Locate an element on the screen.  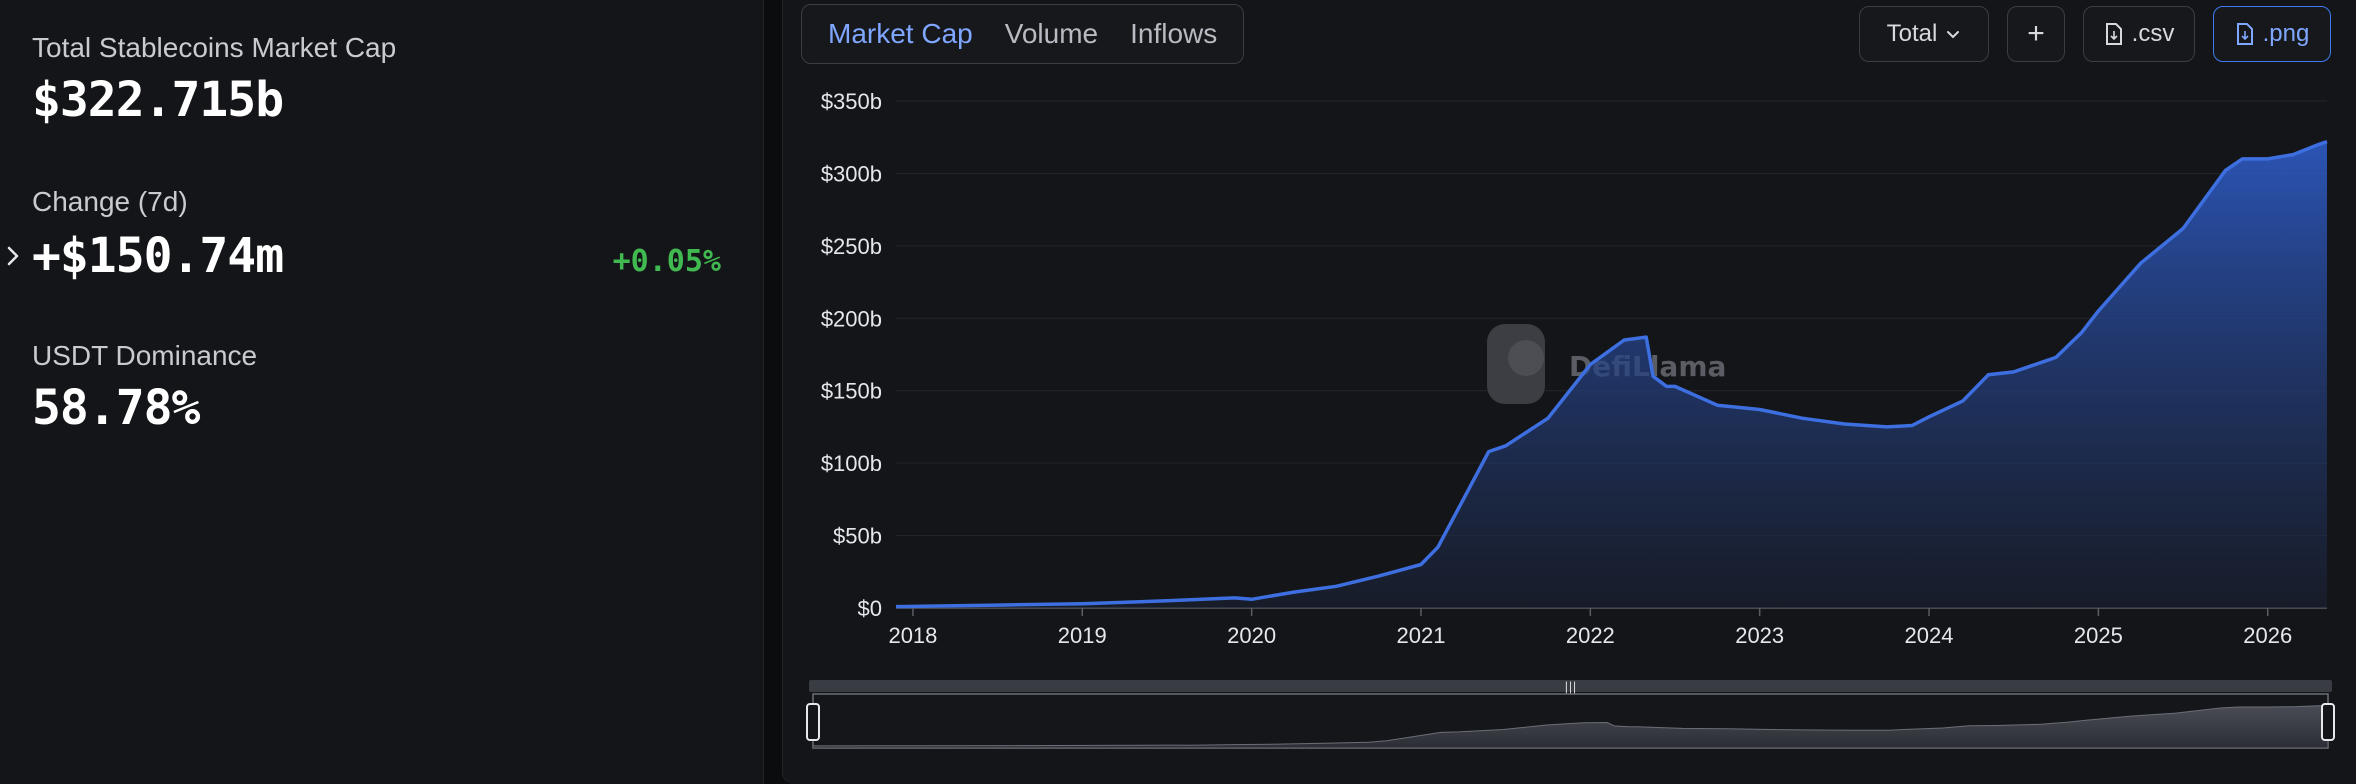
chart-tabs: Market Cap Volume Inflows is located at coordinates (1023, 34).